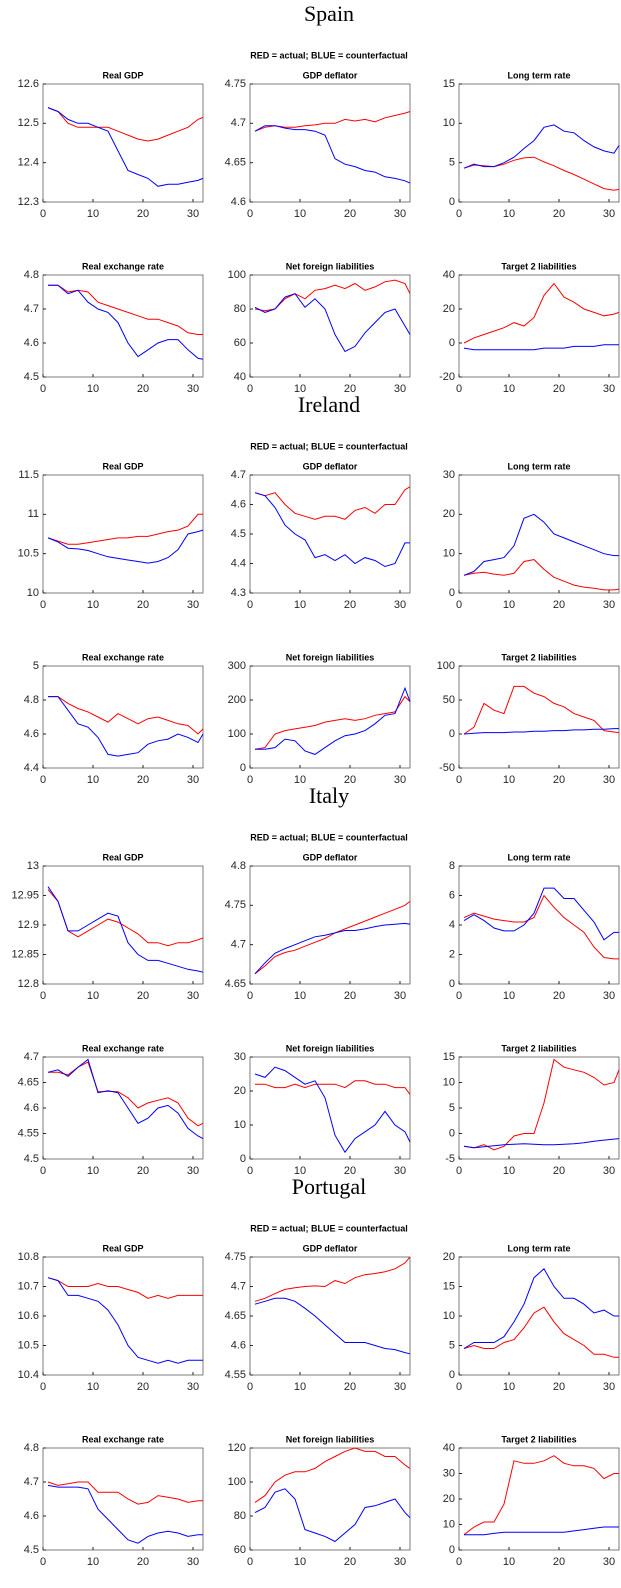  I want to click on y-tick-label: 4.7, so click(238, 123).